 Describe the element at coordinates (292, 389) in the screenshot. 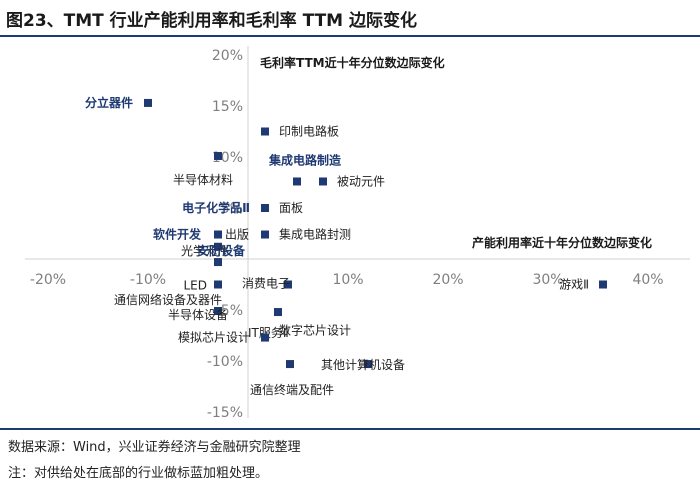

I see `point-label: 通信终端及配件` at that location.